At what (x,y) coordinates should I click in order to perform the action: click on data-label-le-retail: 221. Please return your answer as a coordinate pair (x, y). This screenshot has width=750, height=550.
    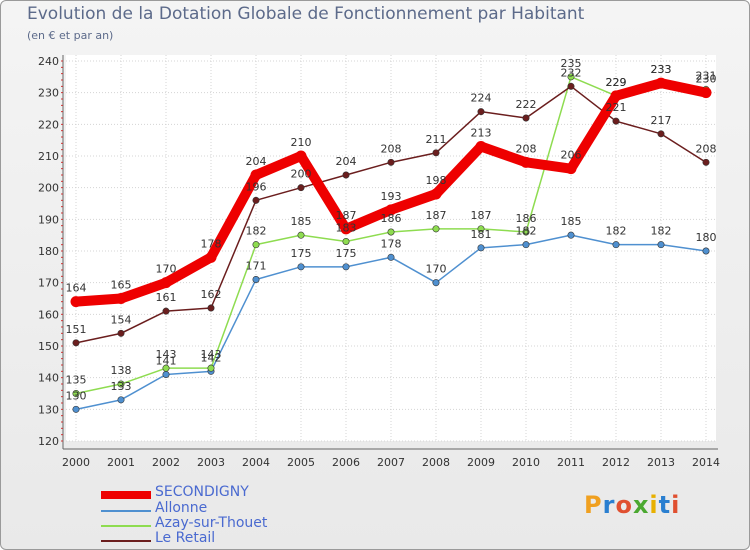
    Looking at the image, I should click on (616, 107).